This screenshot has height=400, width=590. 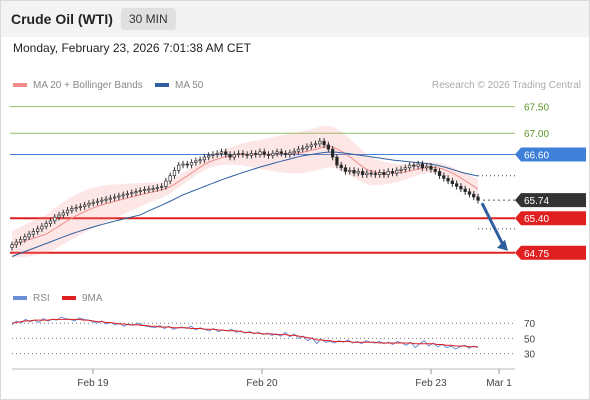 I want to click on legend-ma20: MA 20 + Bollinger Bands, so click(x=78, y=85).